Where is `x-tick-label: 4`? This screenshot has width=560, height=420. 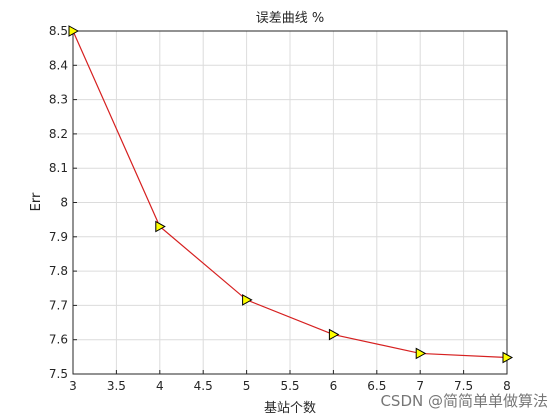 x-tick-label: 4 is located at coordinates (160, 386).